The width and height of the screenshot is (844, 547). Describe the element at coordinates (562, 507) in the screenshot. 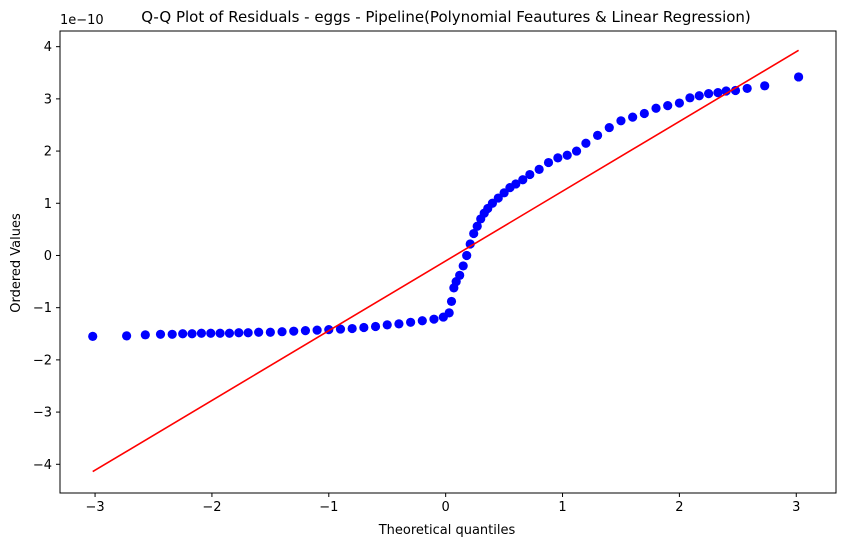

I see `x-tick-label: 1` at that location.